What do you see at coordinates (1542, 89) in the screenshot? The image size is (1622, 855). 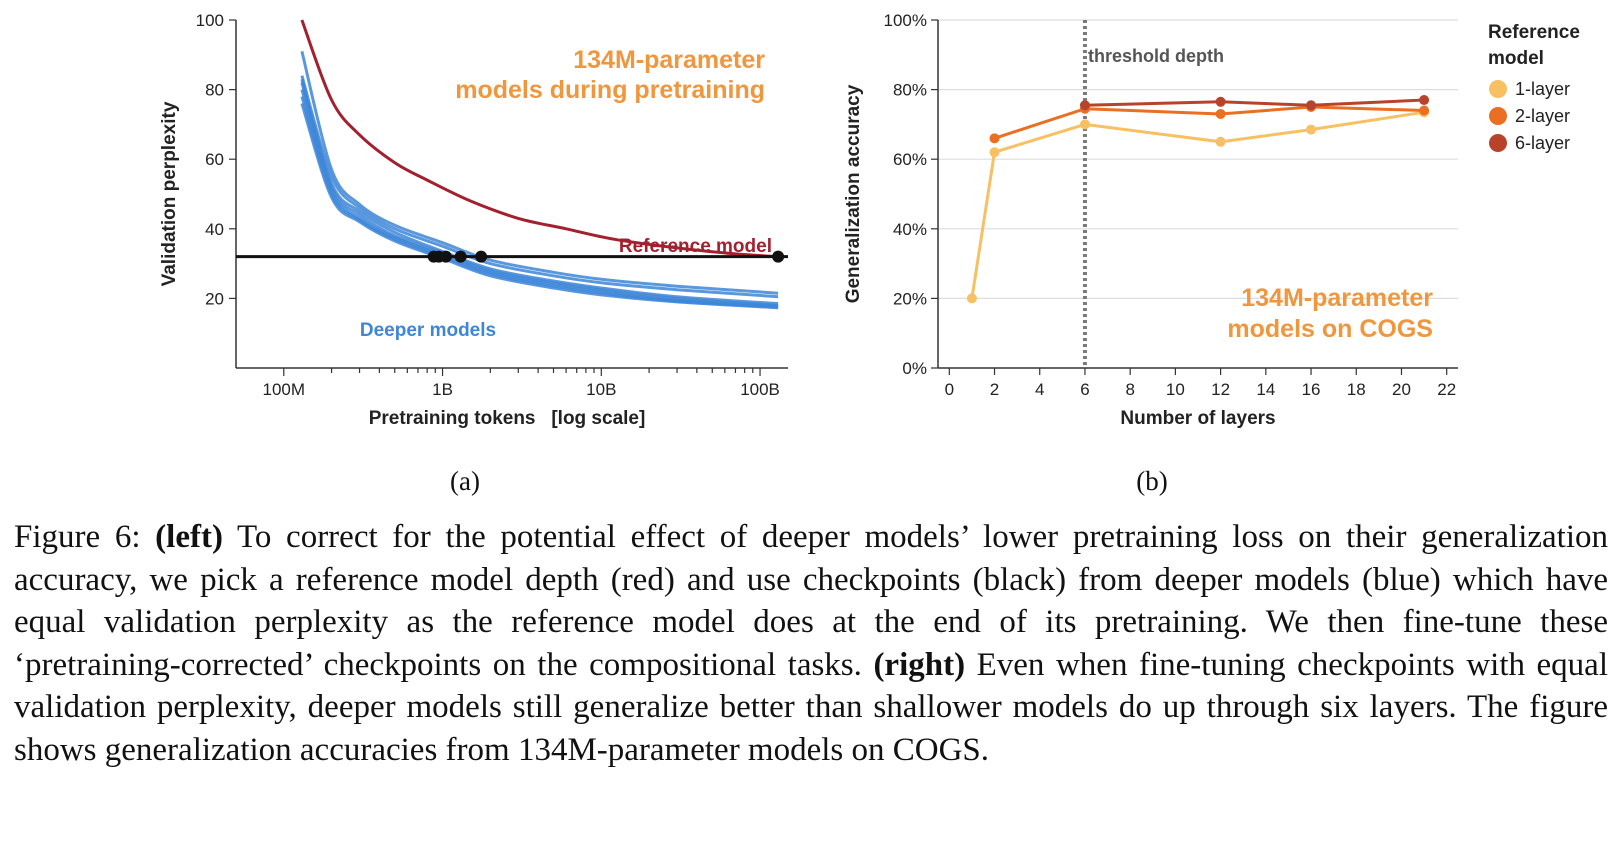 I see `legend-label-1-layer: 1-layer` at bounding box center [1542, 89].